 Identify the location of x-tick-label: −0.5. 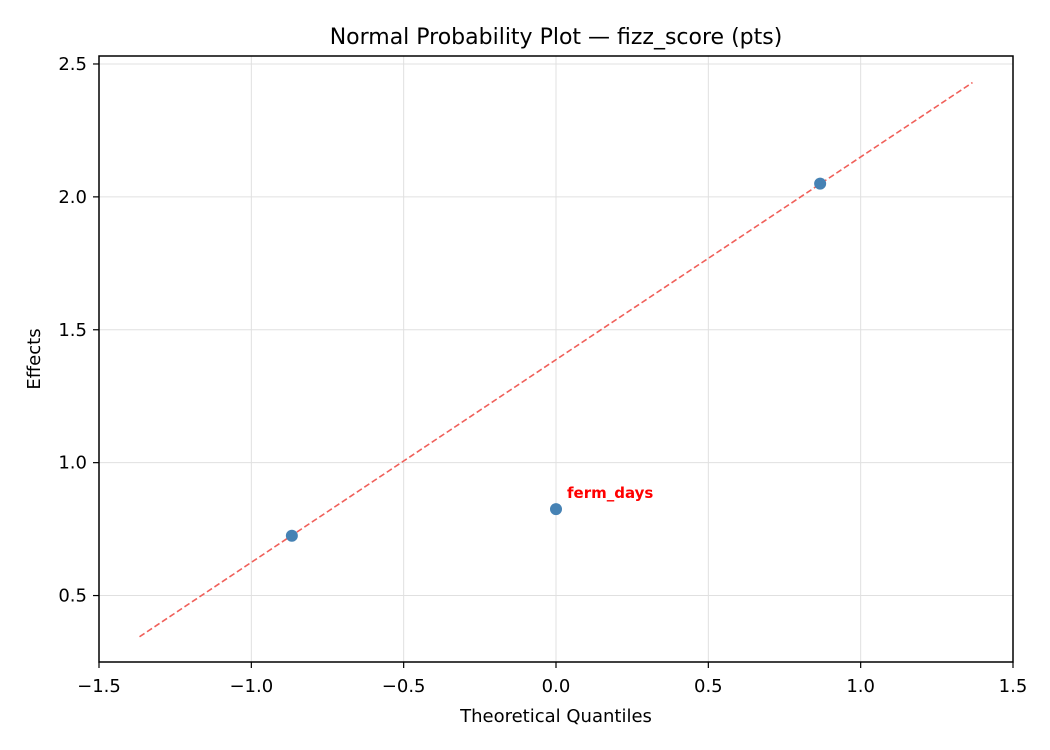
(404, 686).